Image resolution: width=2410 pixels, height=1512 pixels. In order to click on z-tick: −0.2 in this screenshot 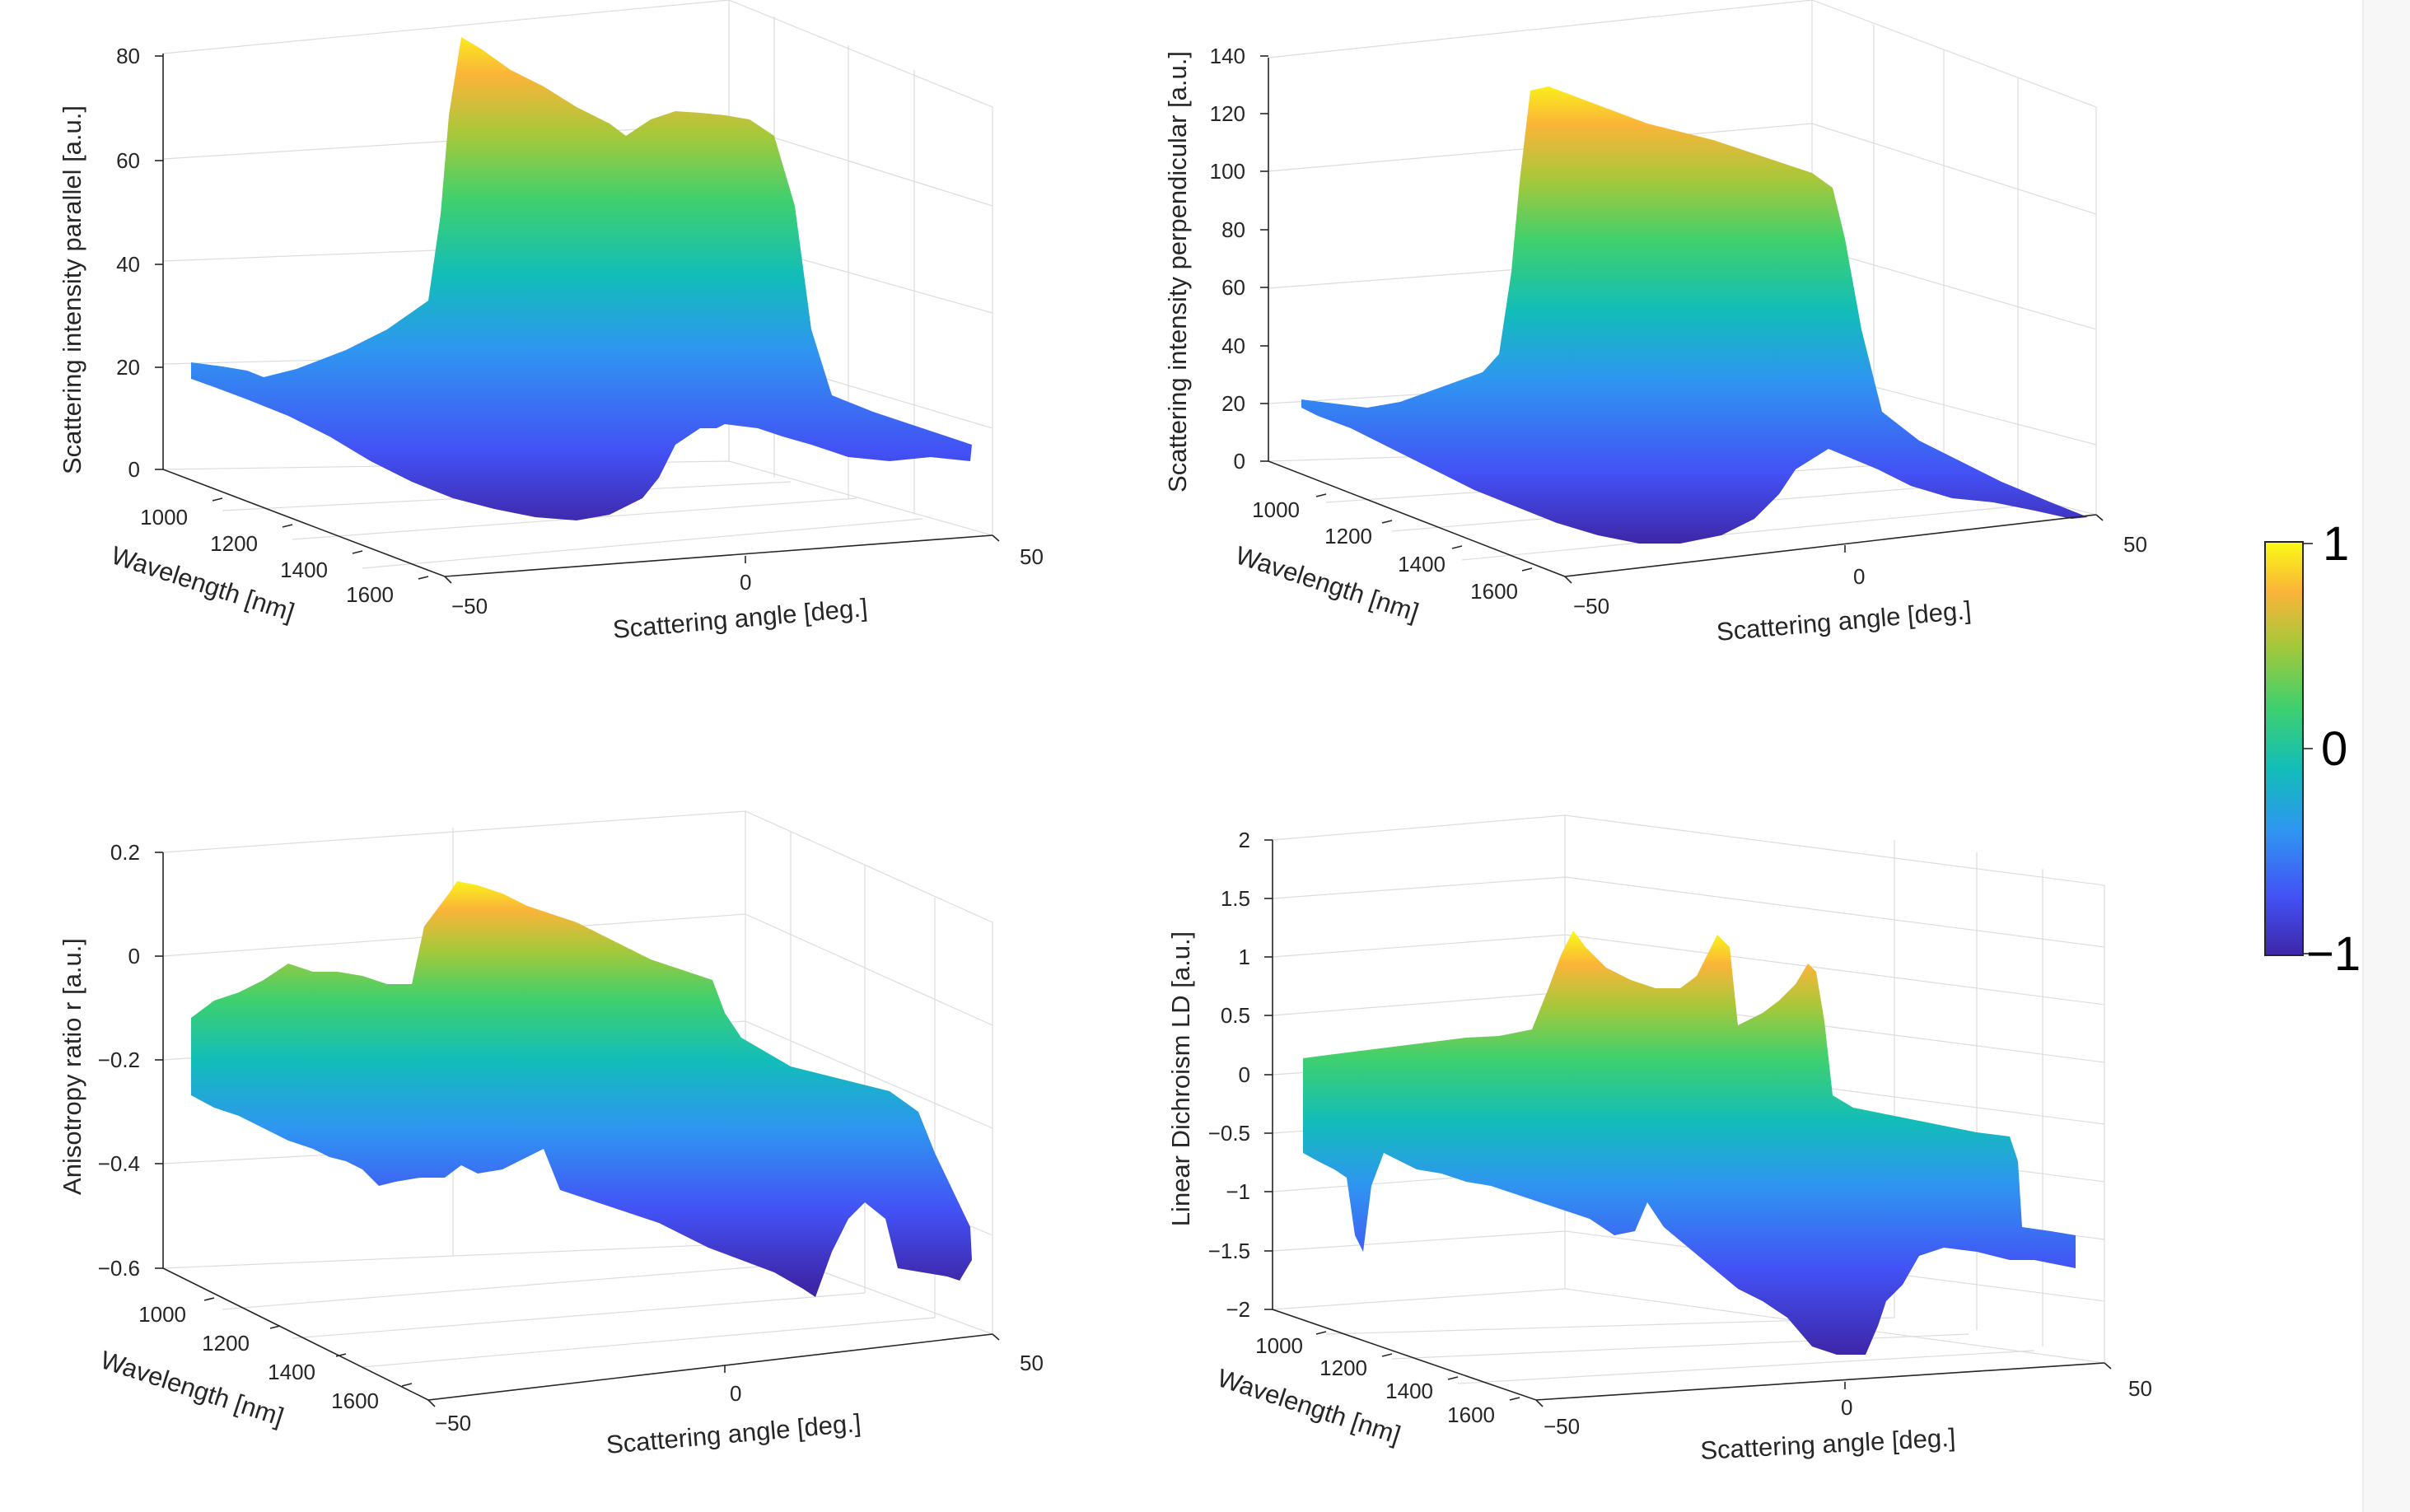, I will do `click(119, 1060)`.